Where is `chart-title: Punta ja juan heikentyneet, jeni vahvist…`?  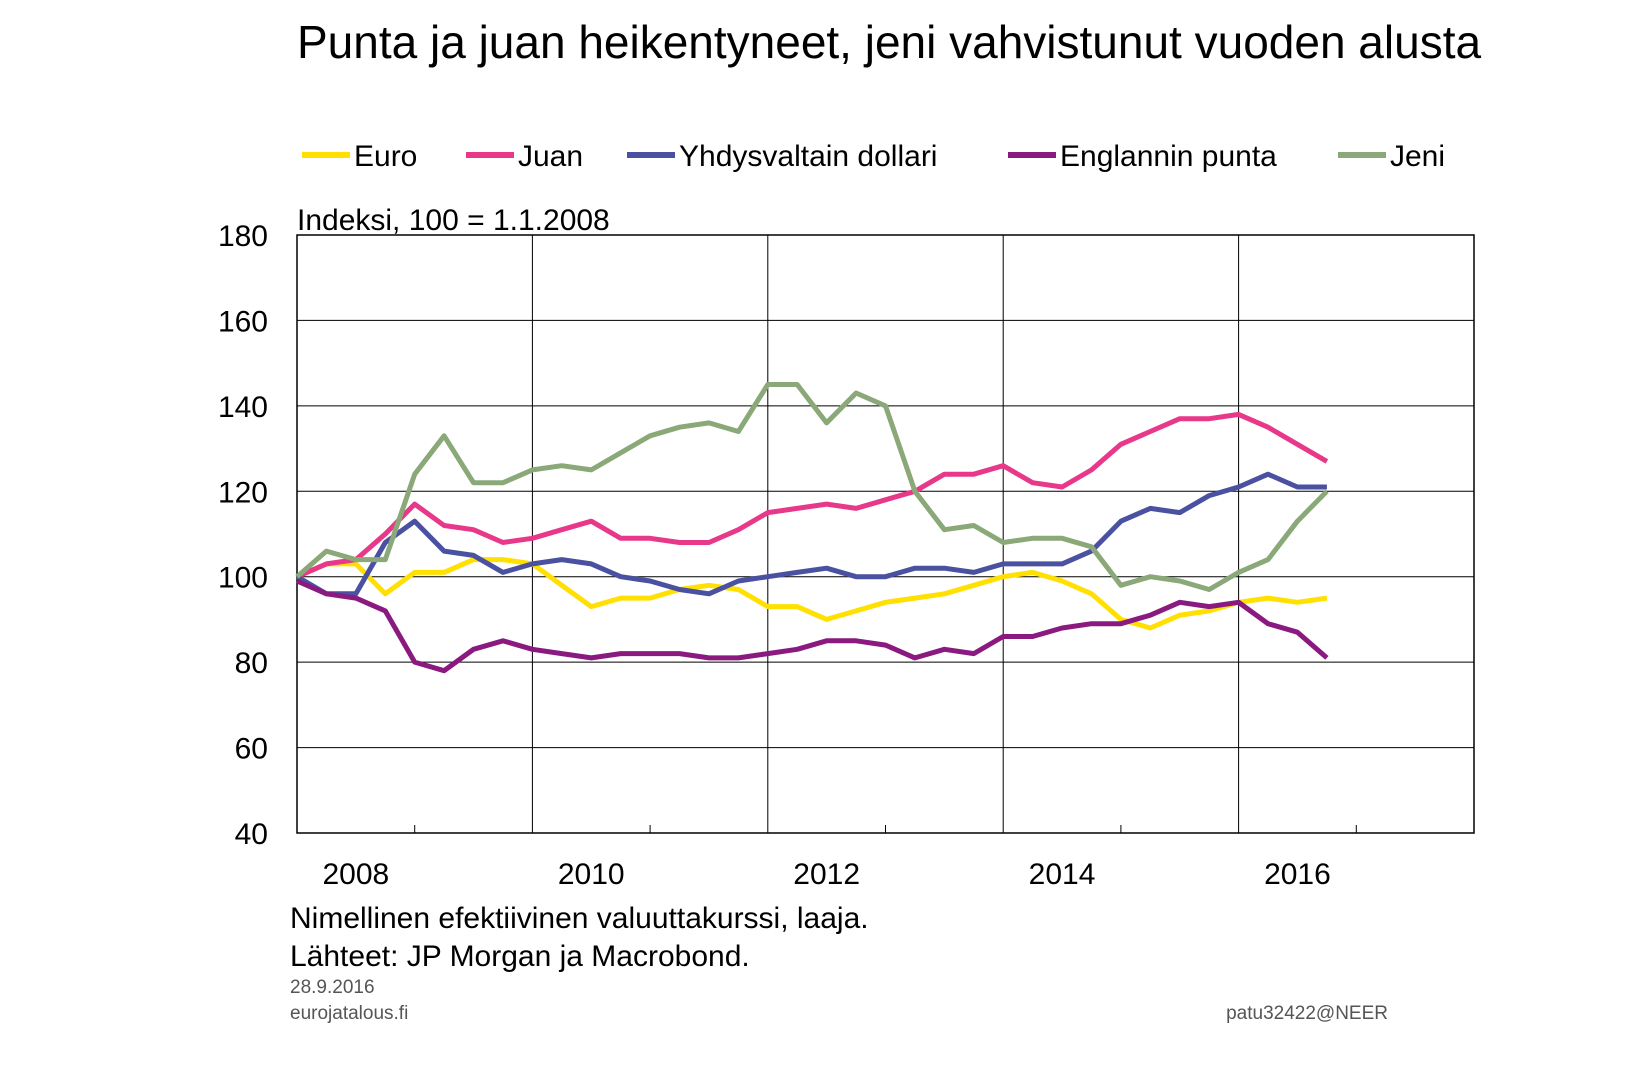 chart-title: Punta ja juan heikentyneet, jeni vahvist… is located at coordinates (889, 42).